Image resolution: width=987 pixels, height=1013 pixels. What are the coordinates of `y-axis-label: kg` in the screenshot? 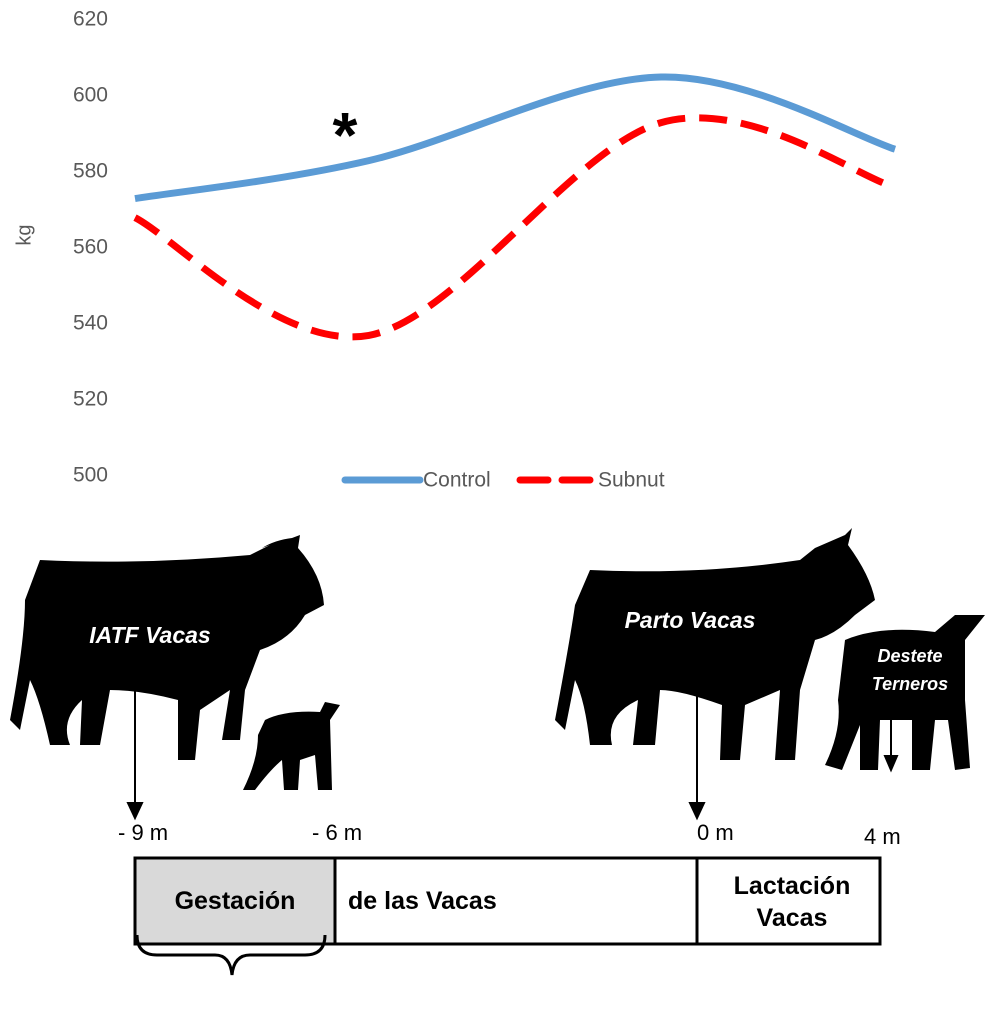 It's located at (24, 234).